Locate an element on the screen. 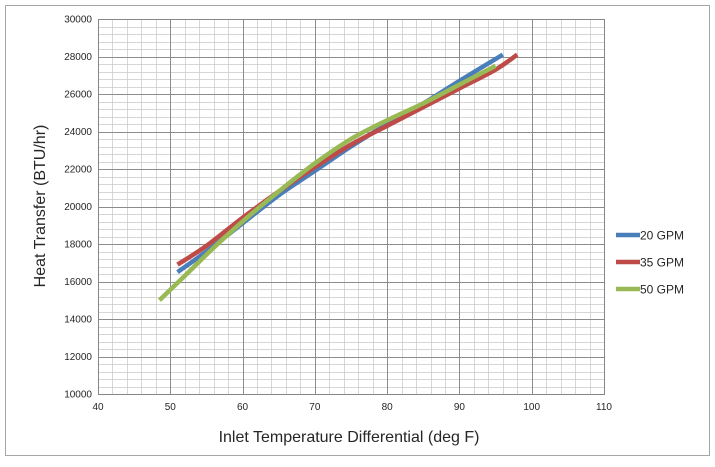 This screenshot has width=715, height=467. x-tick-label: 100 is located at coordinates (531, 407).